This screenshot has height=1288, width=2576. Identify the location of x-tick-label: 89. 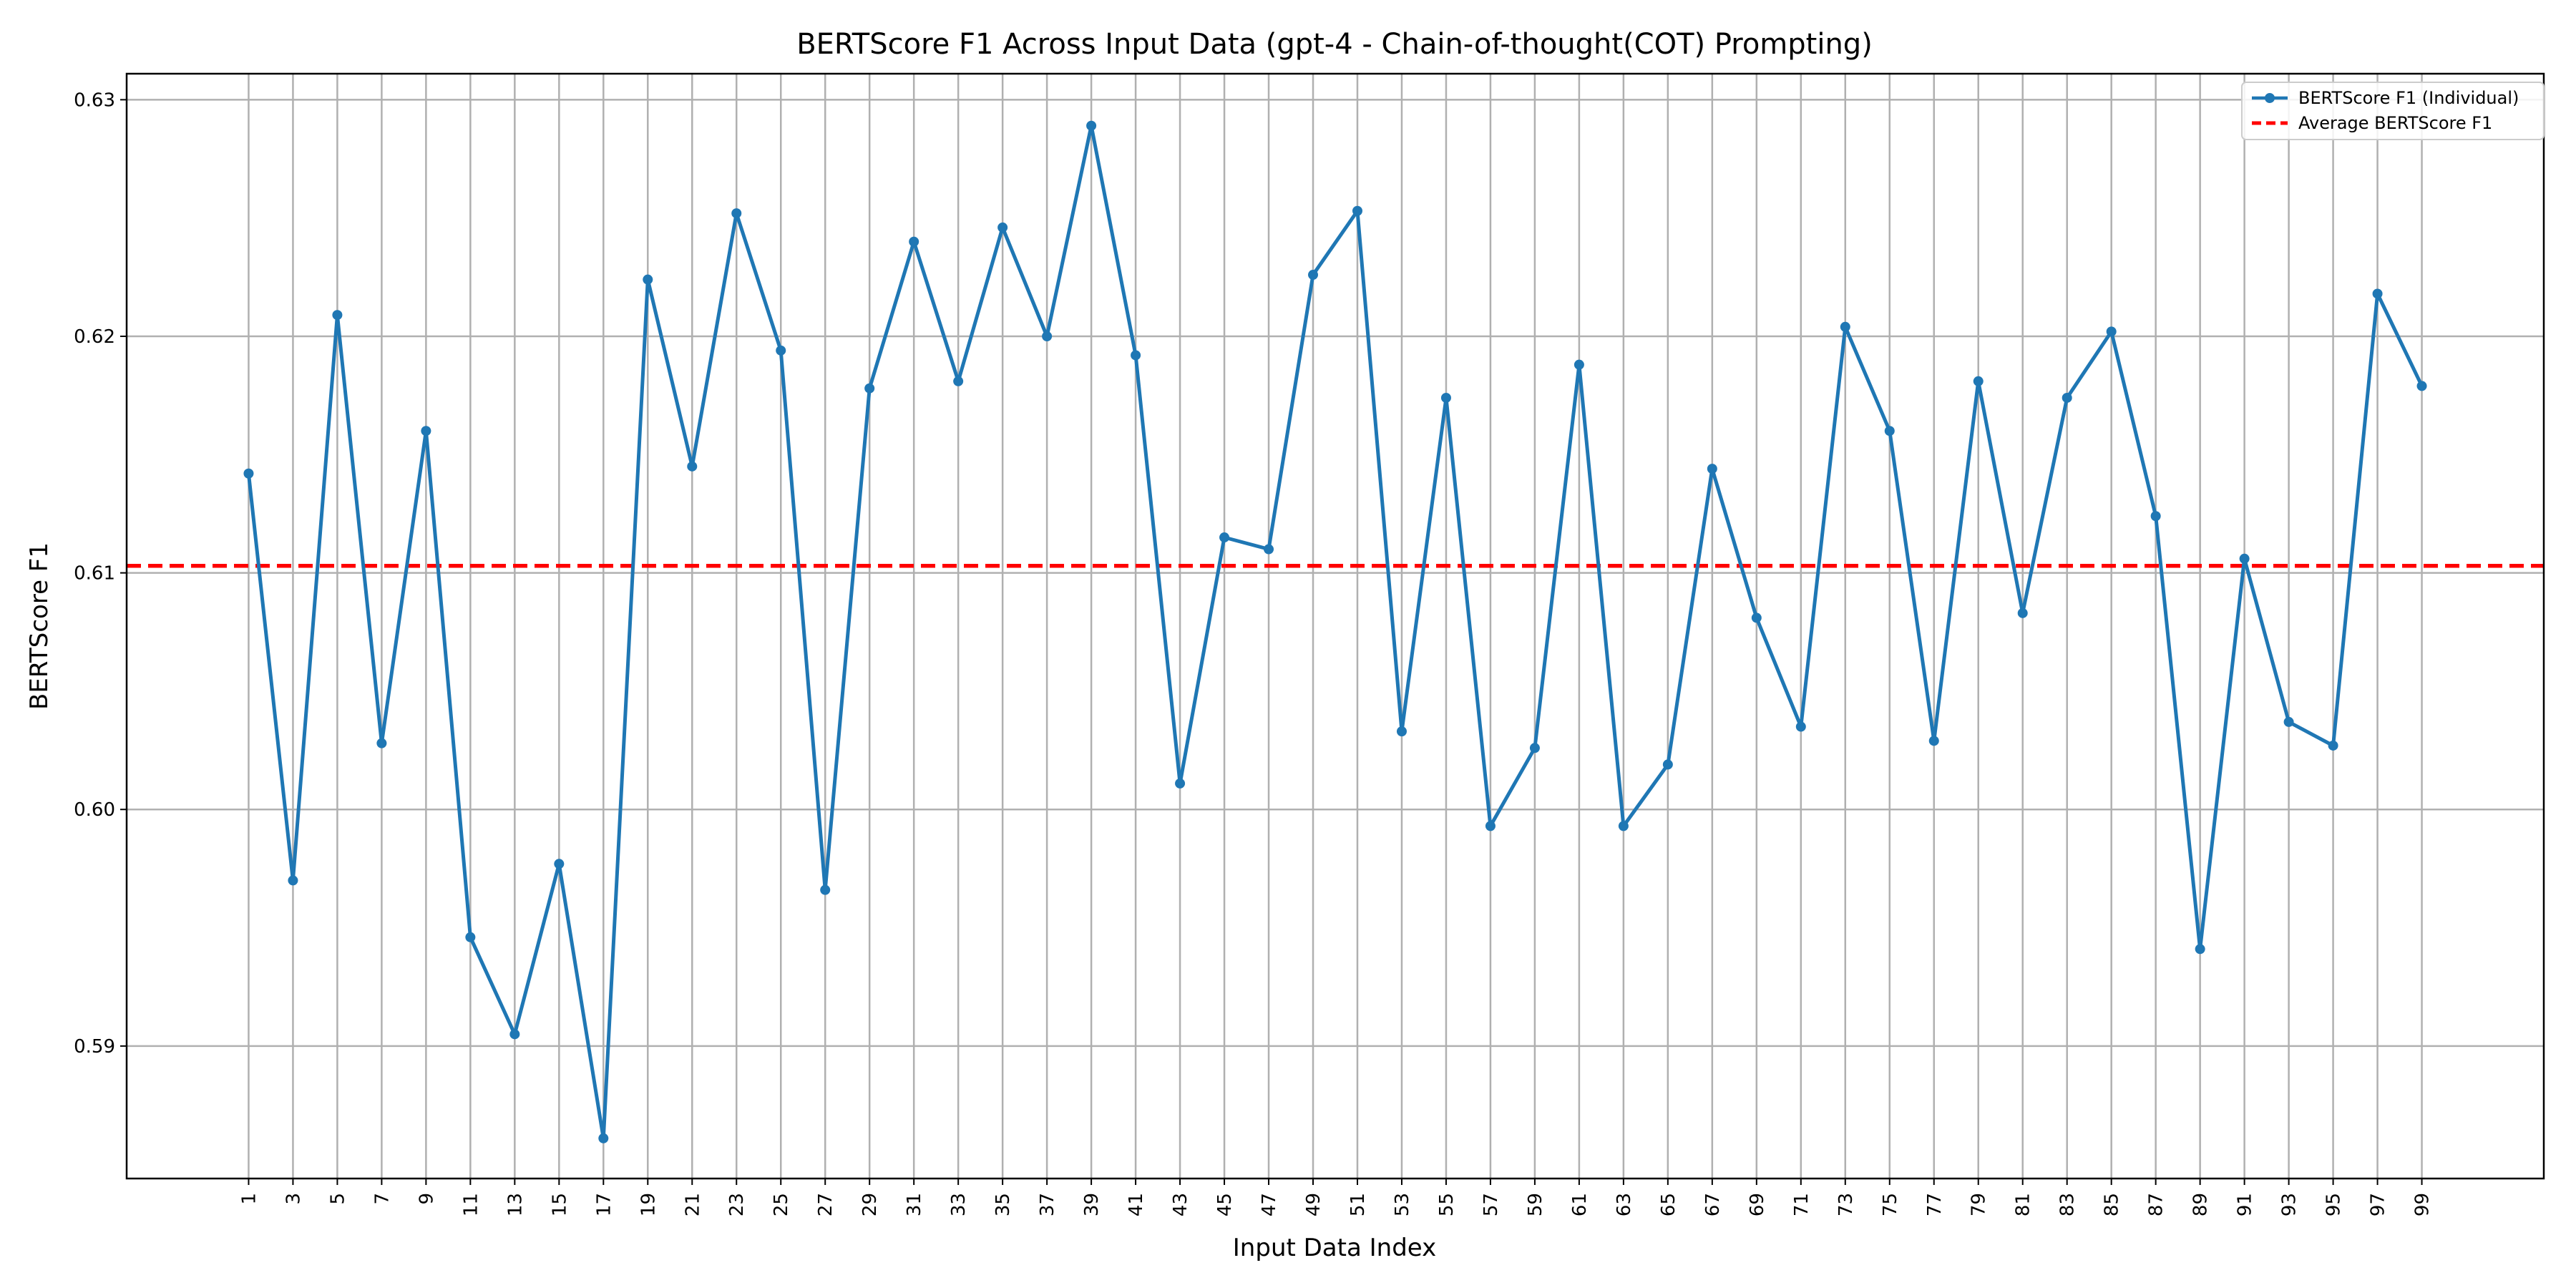
(2201, 1204).